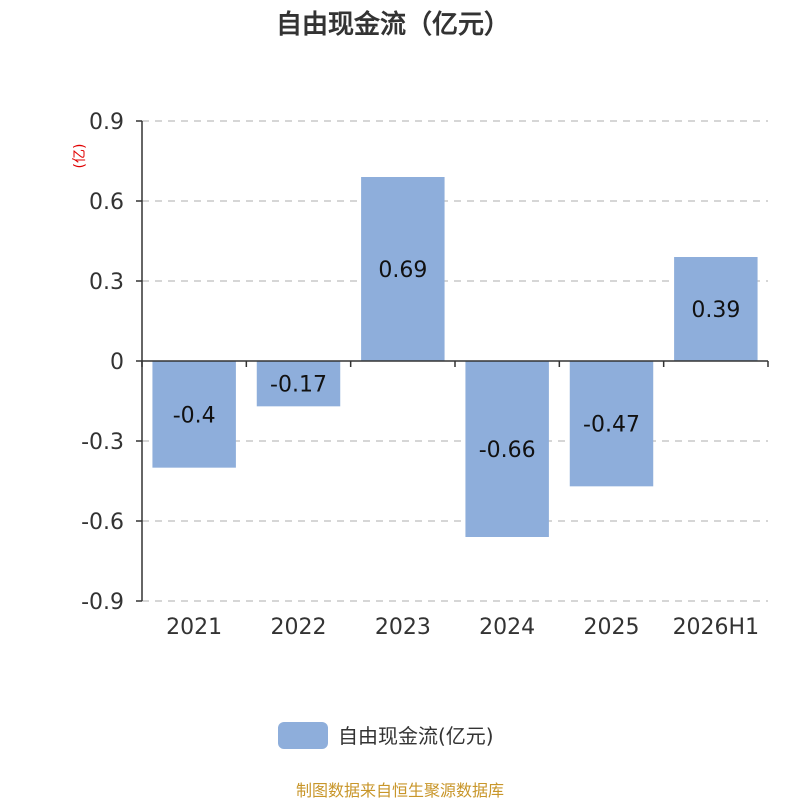 Image resolution: width=800 pixels, height=800 pixels. What do you see at coordinates (102, 522) in the screenshot?
I see `y-tick-label: -0.6` at bounding box center [102, 522].